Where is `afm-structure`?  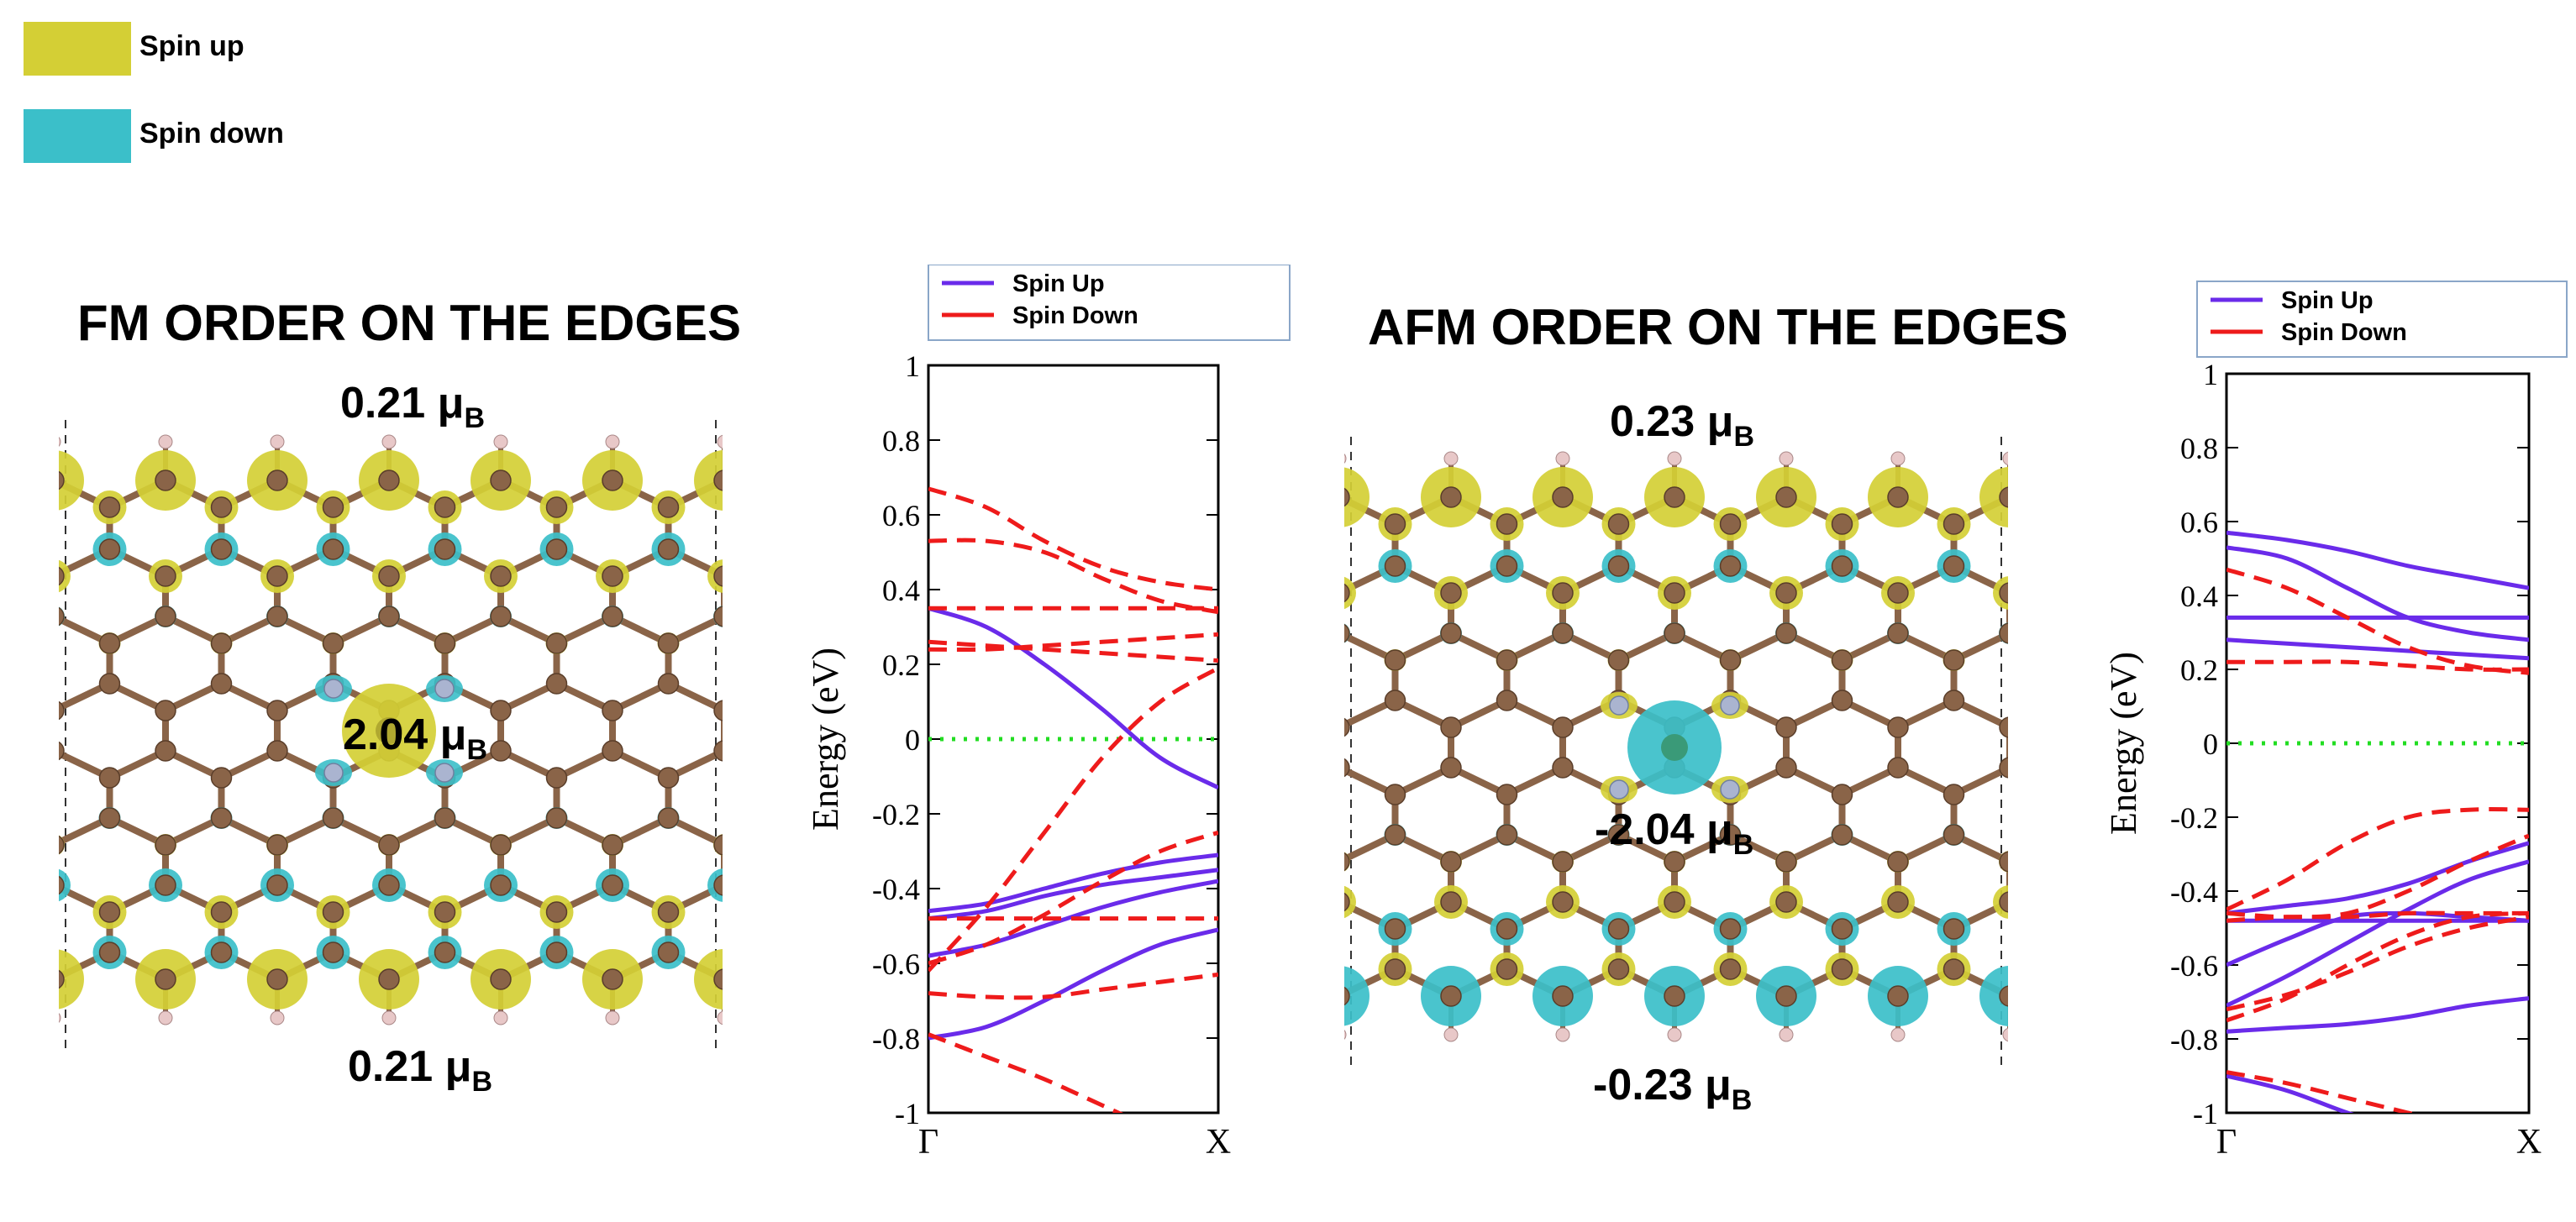
afm-structure is located at coordinates (1676, 752).